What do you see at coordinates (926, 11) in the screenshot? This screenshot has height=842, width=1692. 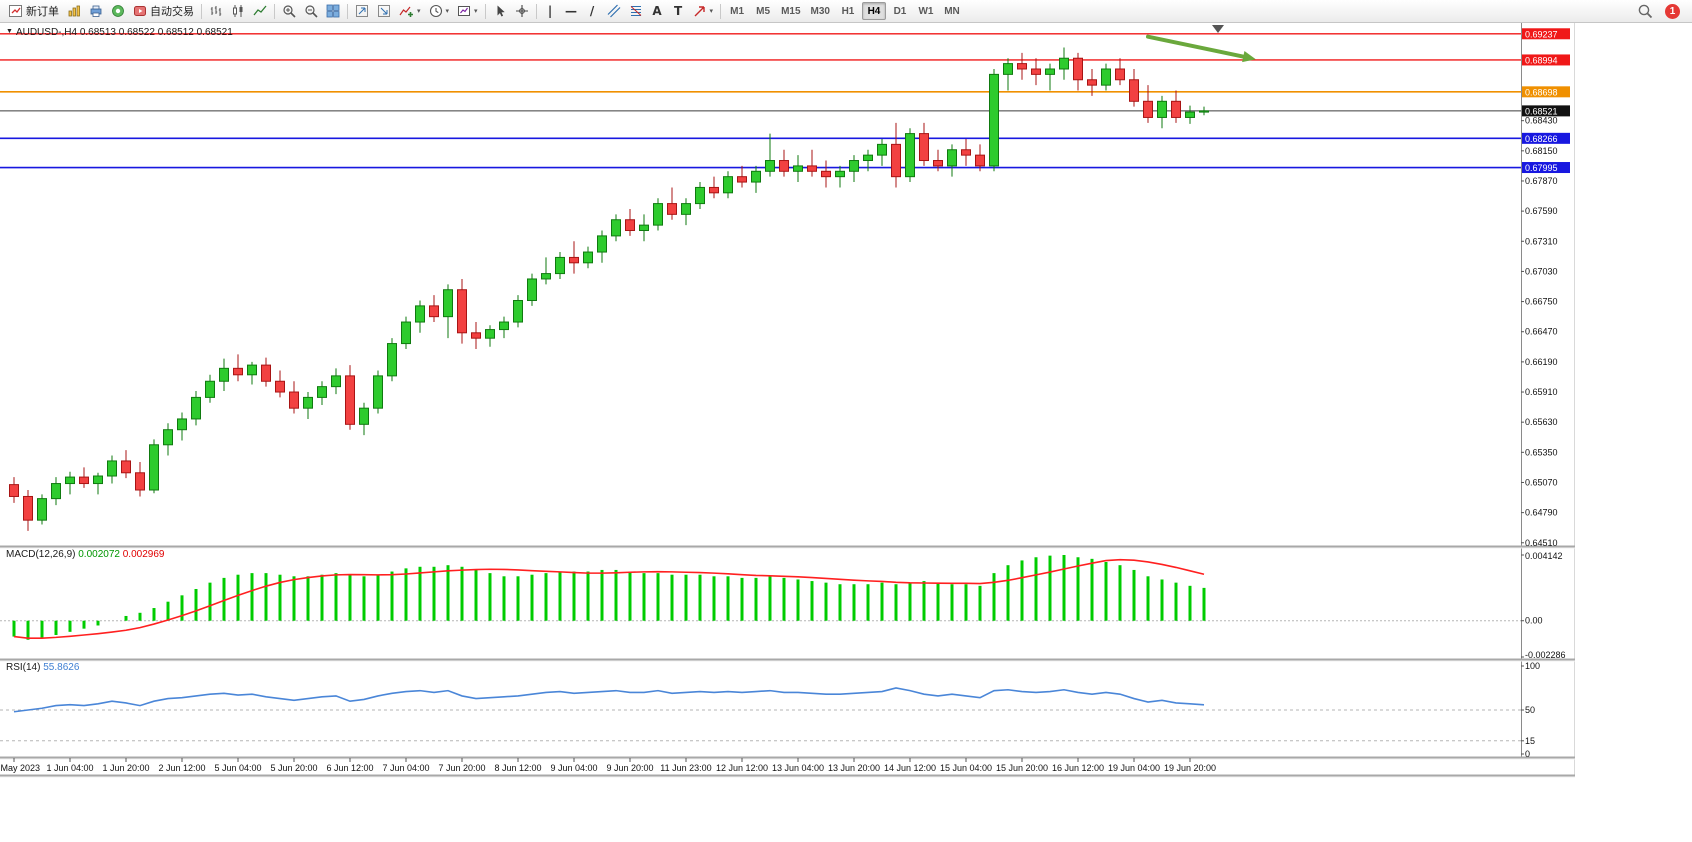 I see `timeframe-w1: W1` at bounding box center [926, 11].